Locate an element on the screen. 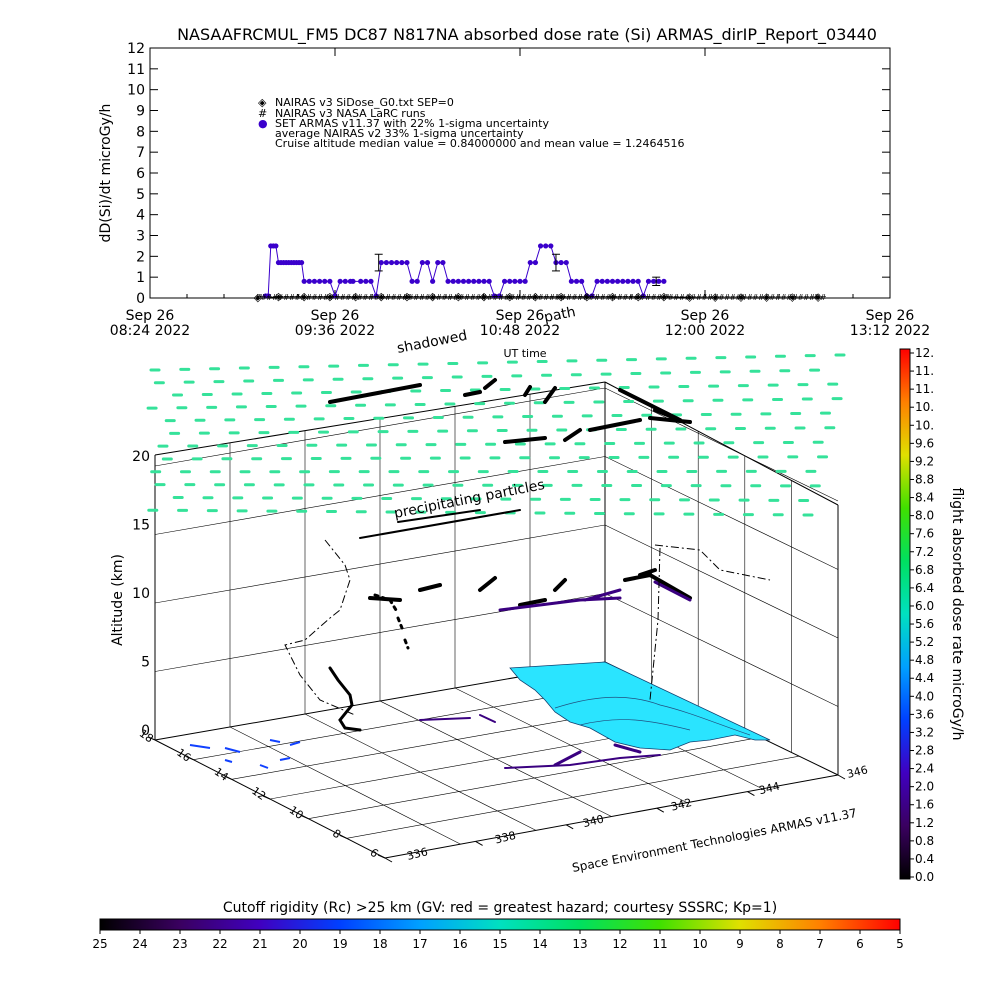 This screenshot has height=1000, width=1000. dose-rate-tick-label: 9.2 is located at coordinates (924, 461).